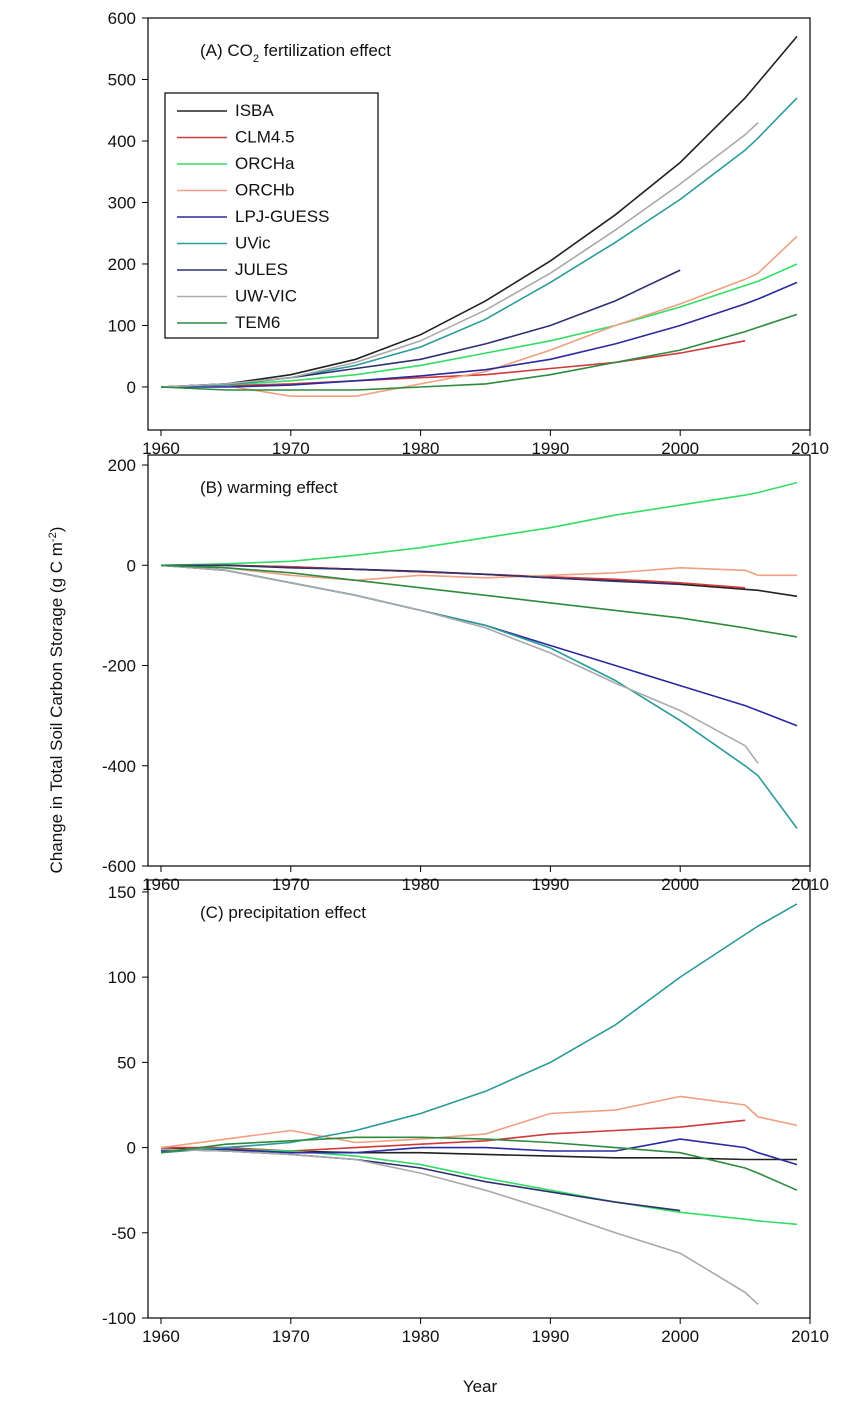  Describe the element at coordinates (269, 487) in the screenshot. I see `panel-title: (B) warming effect` at that location.